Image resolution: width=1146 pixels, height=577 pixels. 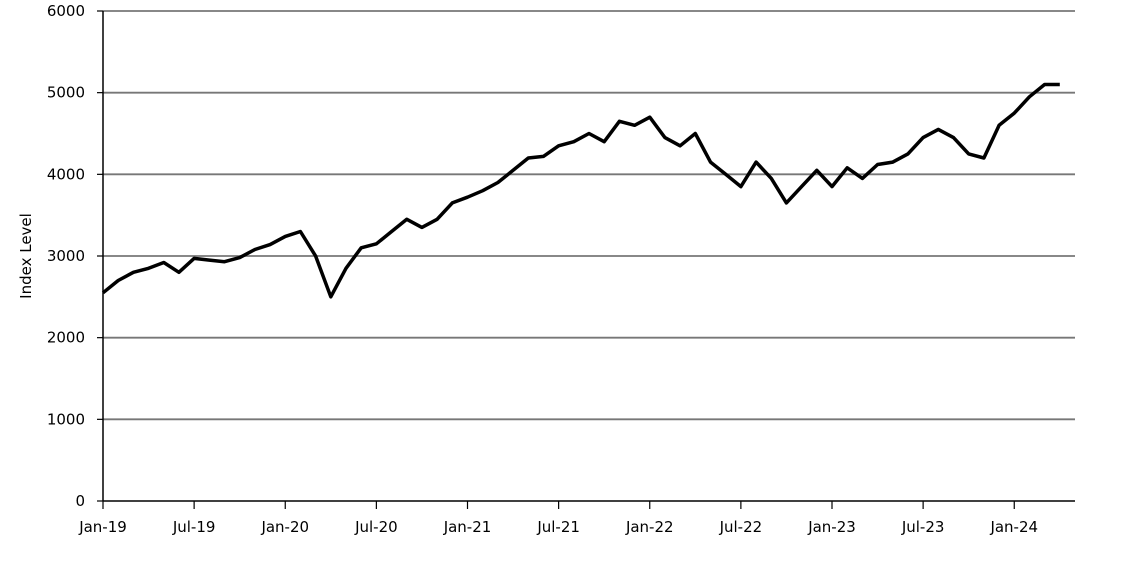 I want to click on y-axis-label: Index Level, so click(x=26, y=256).